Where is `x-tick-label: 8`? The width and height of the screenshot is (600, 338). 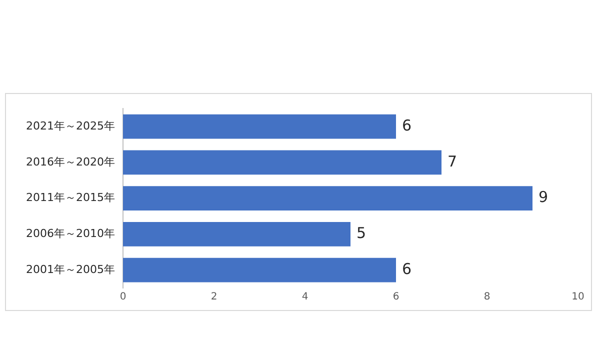 x-tick-label: 8 is located at coordinates (487, 297).